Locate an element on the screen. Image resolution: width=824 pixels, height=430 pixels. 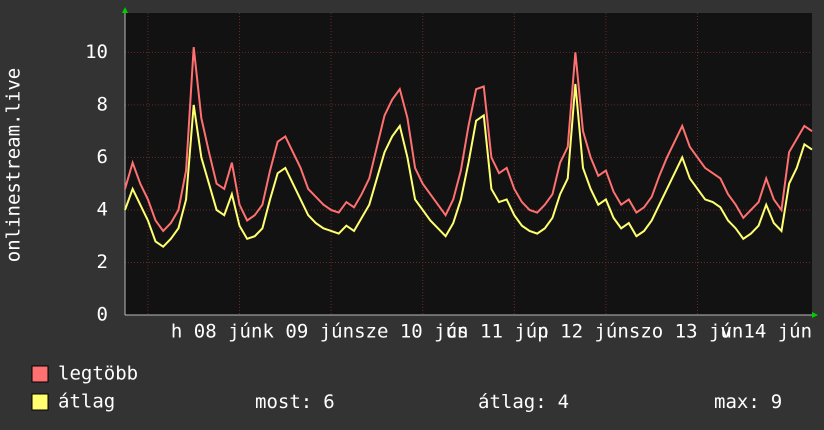
stat-value: 9 is located at coordinates (776, 402).